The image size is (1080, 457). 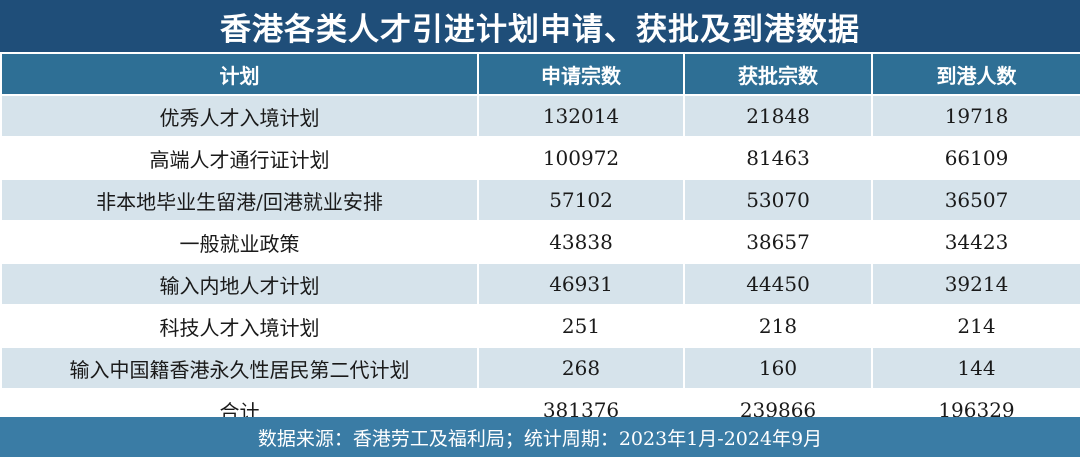 I want to click on column-header-applications: 申请宗数, so click(x=581, y=74).